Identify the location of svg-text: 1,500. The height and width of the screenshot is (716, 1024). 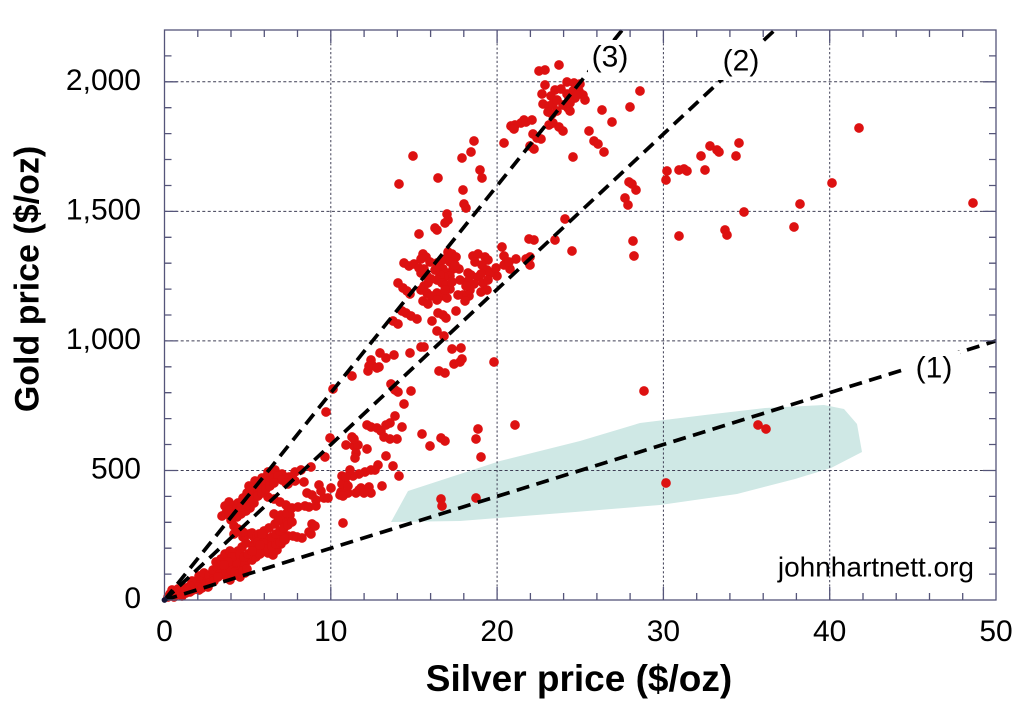
(103, 209).